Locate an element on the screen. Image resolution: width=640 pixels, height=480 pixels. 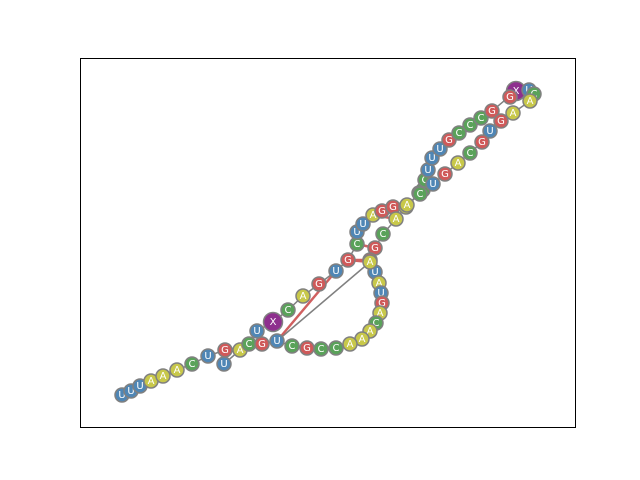
nucleotide-18: G is located at coordinates (319, 284).